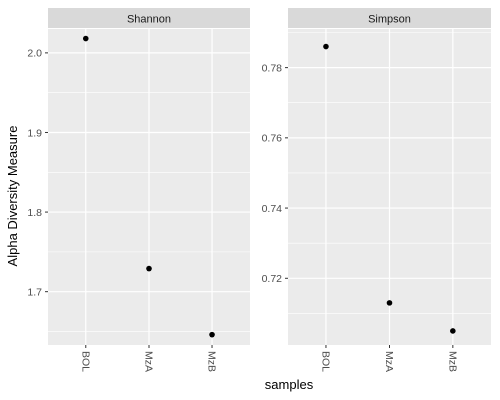 Image resolution: width=500 pixels, height=400 pixels. What do you see at coordinates (326, 47) in the screenshot?
I see `data-point-simpson-bol` at bounding box center [326, 47].